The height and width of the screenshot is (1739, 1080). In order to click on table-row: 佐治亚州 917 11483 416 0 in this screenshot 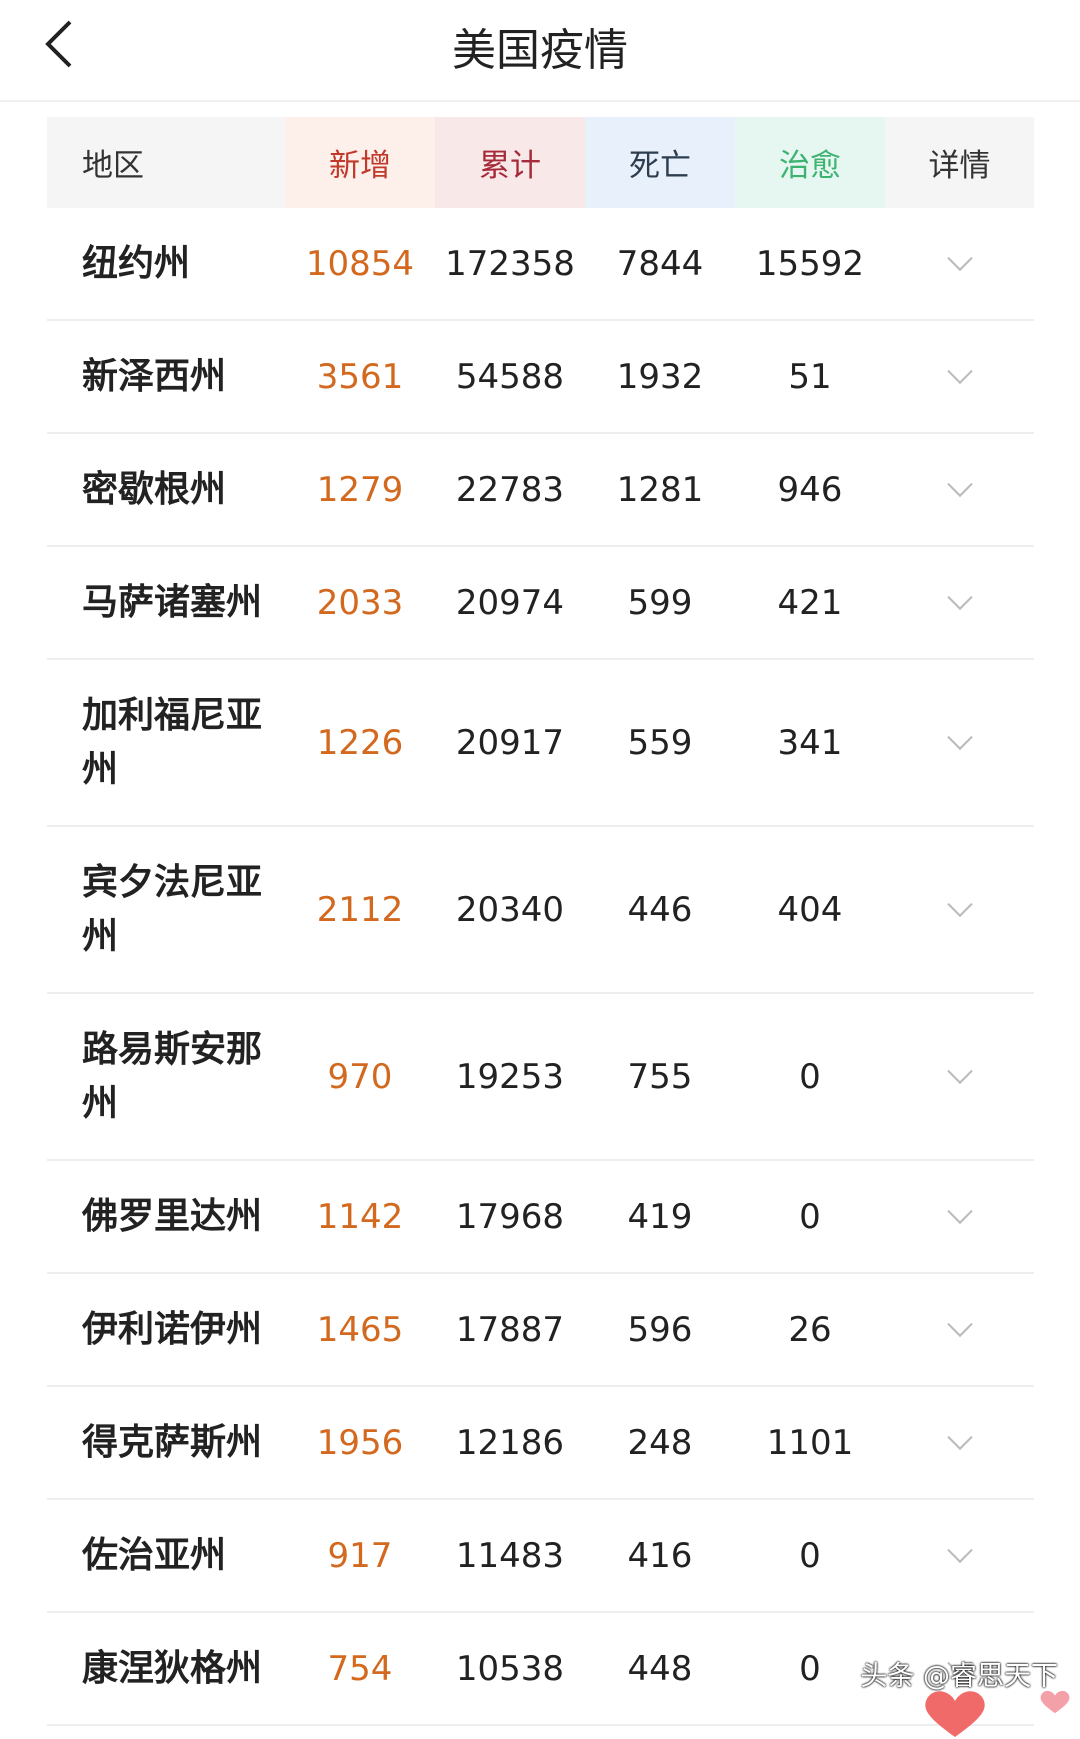, I will do `click(540, 1556)`.